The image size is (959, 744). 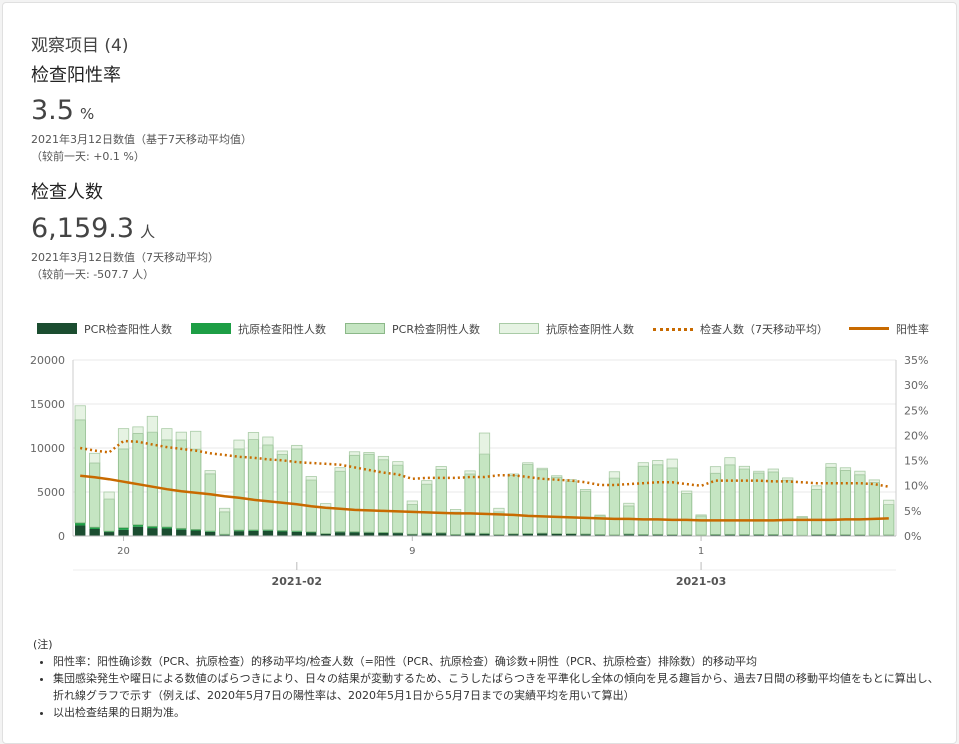 What do you see at coordinates (916, 486) in the screenshot?
I see `y-right-tick-label: 10%` at bounding box center [916, 486].